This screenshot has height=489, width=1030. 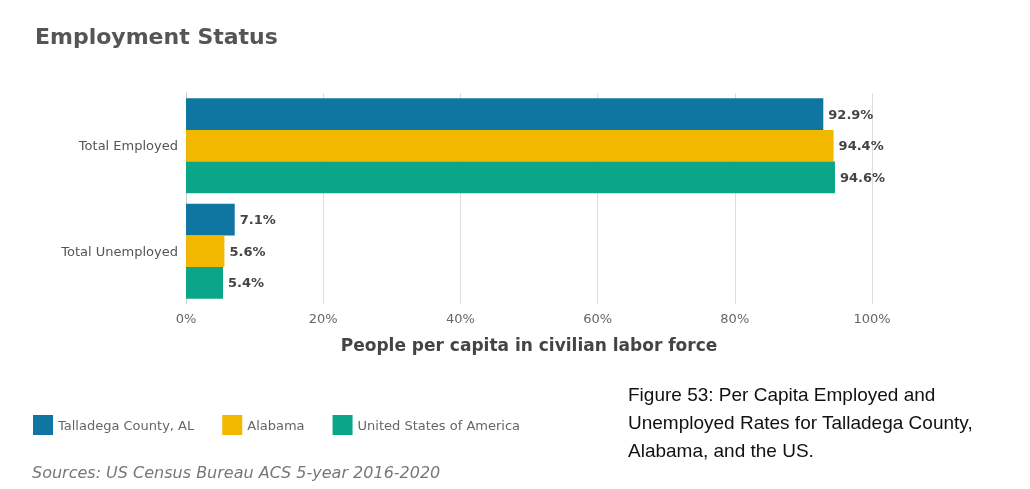 I want to click on x-tick-label: 60%, so click(x=598, y=318).